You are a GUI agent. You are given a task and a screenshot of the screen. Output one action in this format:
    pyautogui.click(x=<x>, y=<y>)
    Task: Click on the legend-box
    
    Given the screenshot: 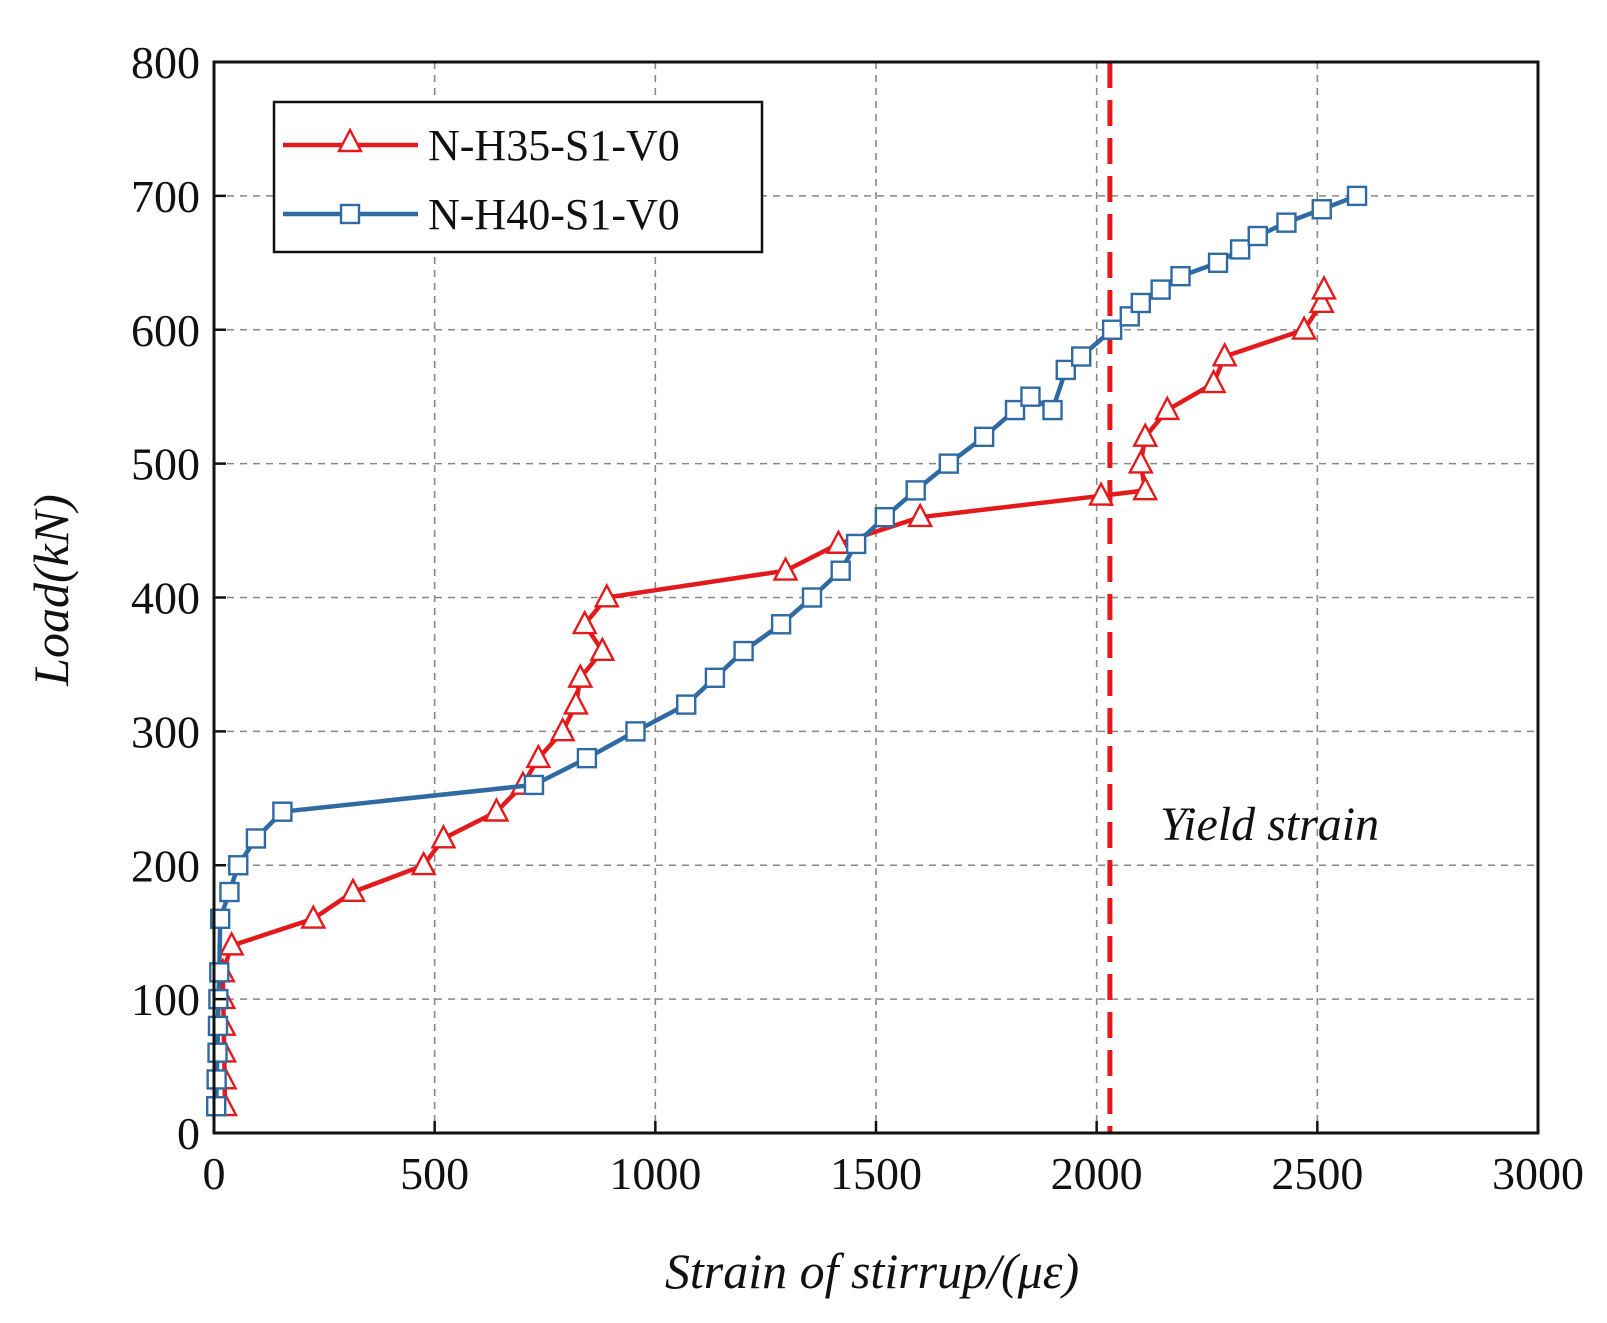 What is the action you would take?
    pyautogui.click(x=518, y=177)
    